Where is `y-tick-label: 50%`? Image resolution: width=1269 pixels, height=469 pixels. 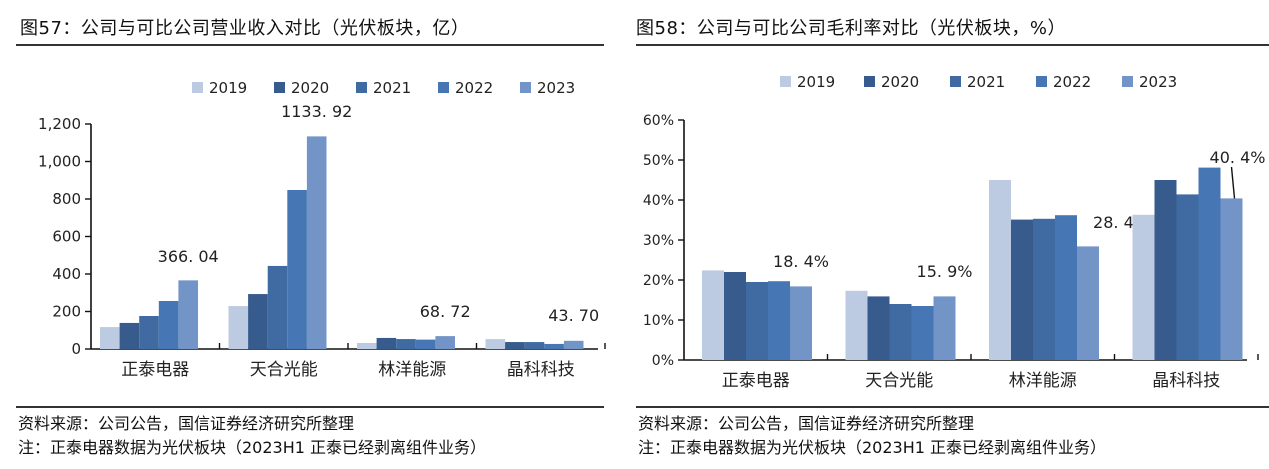
y-tick-label: 50% is located at coordinates (658, 161).